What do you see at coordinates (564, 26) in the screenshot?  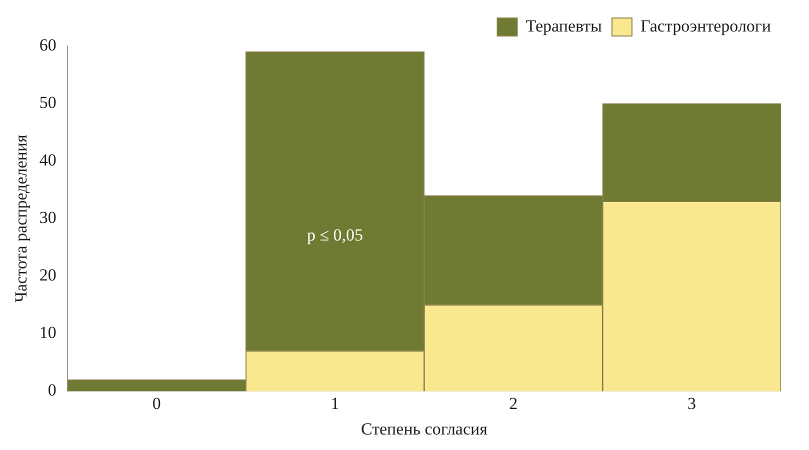 I see `legend-label: Терапевты` at bounding box center [564, 26].